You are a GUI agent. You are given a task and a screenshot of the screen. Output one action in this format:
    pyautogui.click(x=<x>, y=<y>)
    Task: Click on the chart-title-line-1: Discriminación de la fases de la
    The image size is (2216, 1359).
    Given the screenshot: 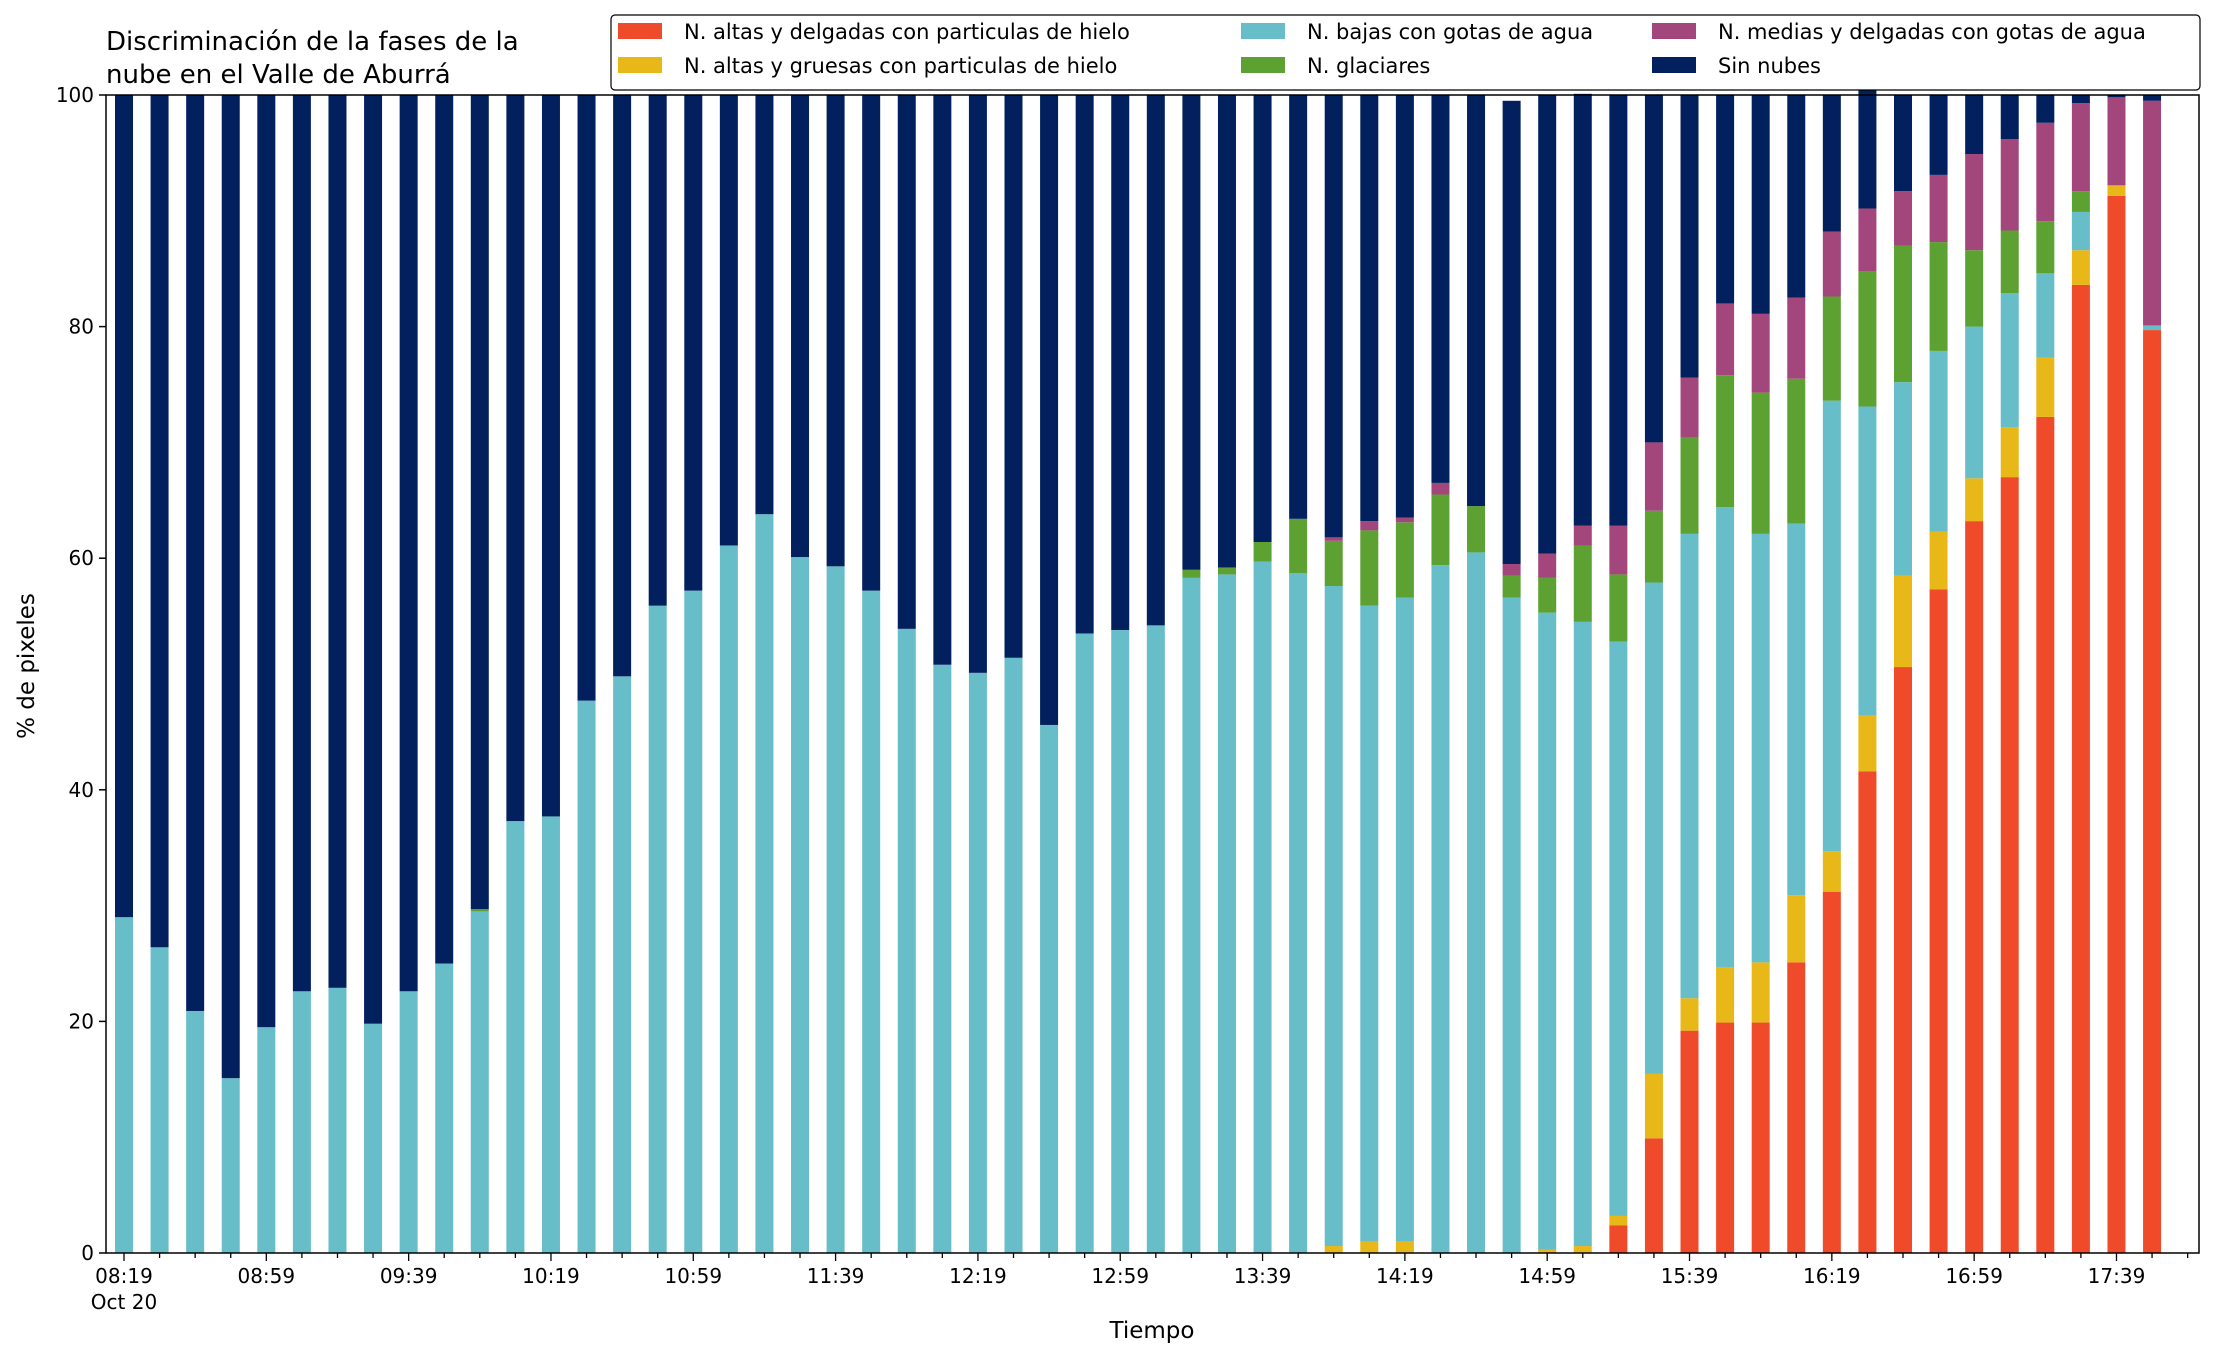 What is the action you would take?
    pyautogui.click(x=312, y=42)
    